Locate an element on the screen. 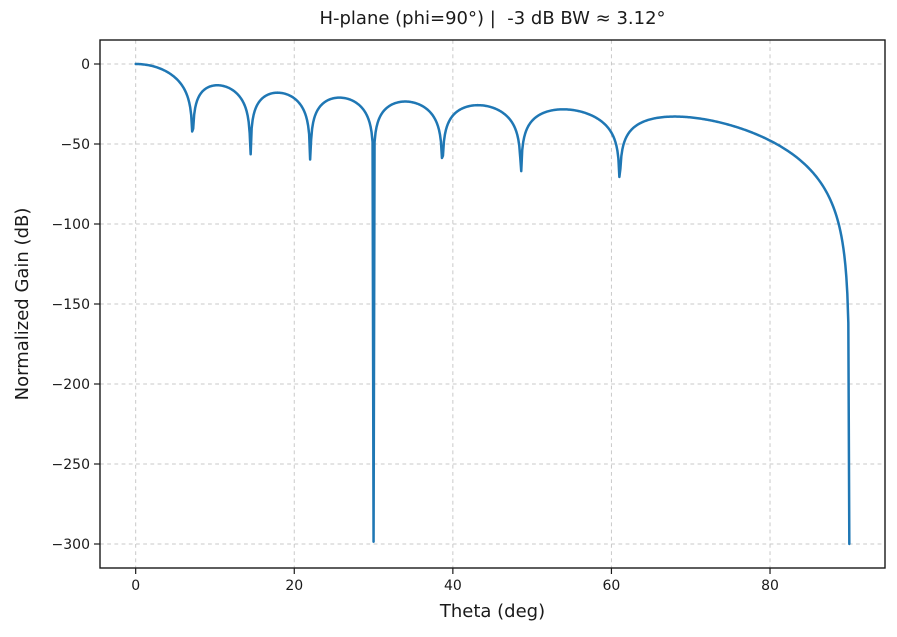 The height and width of the screenshot is (637, 897). x-axis-label: Theta (deg) is located at coordinates (492, 611).